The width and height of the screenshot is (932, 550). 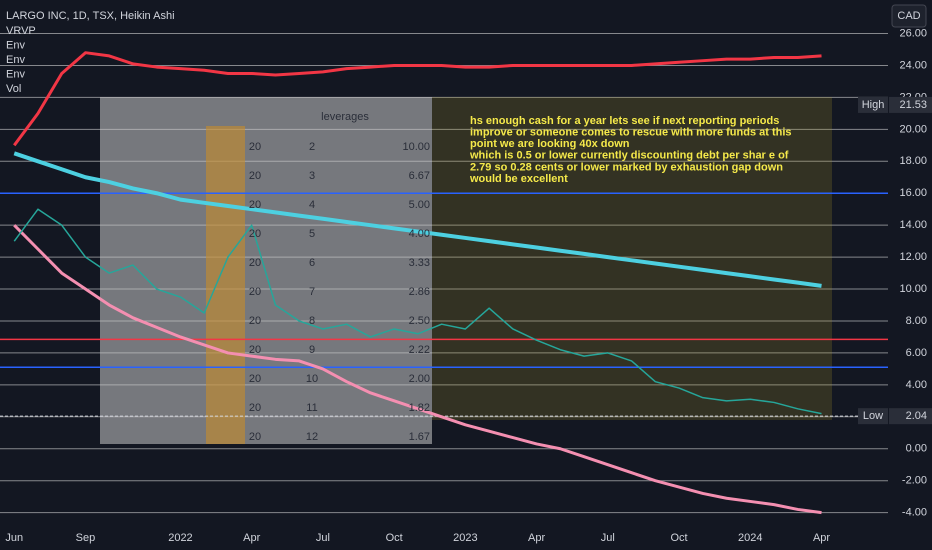 What do you see at coordinates (419, 205) in the screenshot?
I see `table-cell: 5.00` at bounding box center [419, 205].